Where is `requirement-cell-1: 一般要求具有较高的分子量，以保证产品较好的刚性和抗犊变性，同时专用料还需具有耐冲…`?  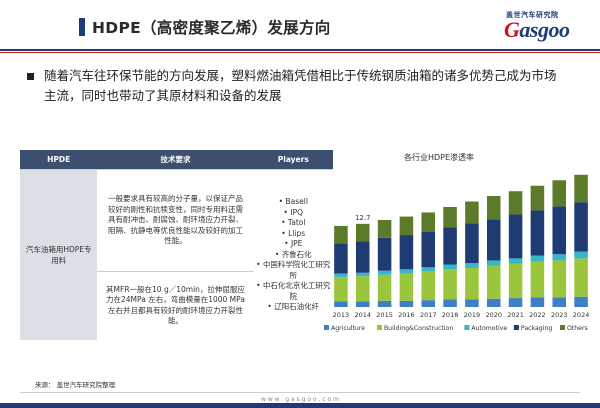
requirement-cell-1: 一般要求具有较高的分子量，以保证产品较好的刚性和抗犊变性，同时专用料还需具有耐冲… is located at coordinates (175, 220).